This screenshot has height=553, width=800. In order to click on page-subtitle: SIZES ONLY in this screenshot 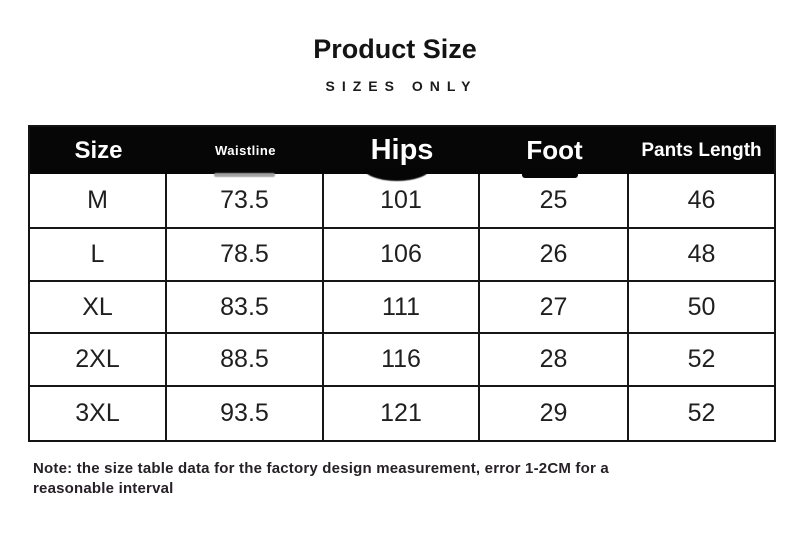, I will do `click(401, 86)`.